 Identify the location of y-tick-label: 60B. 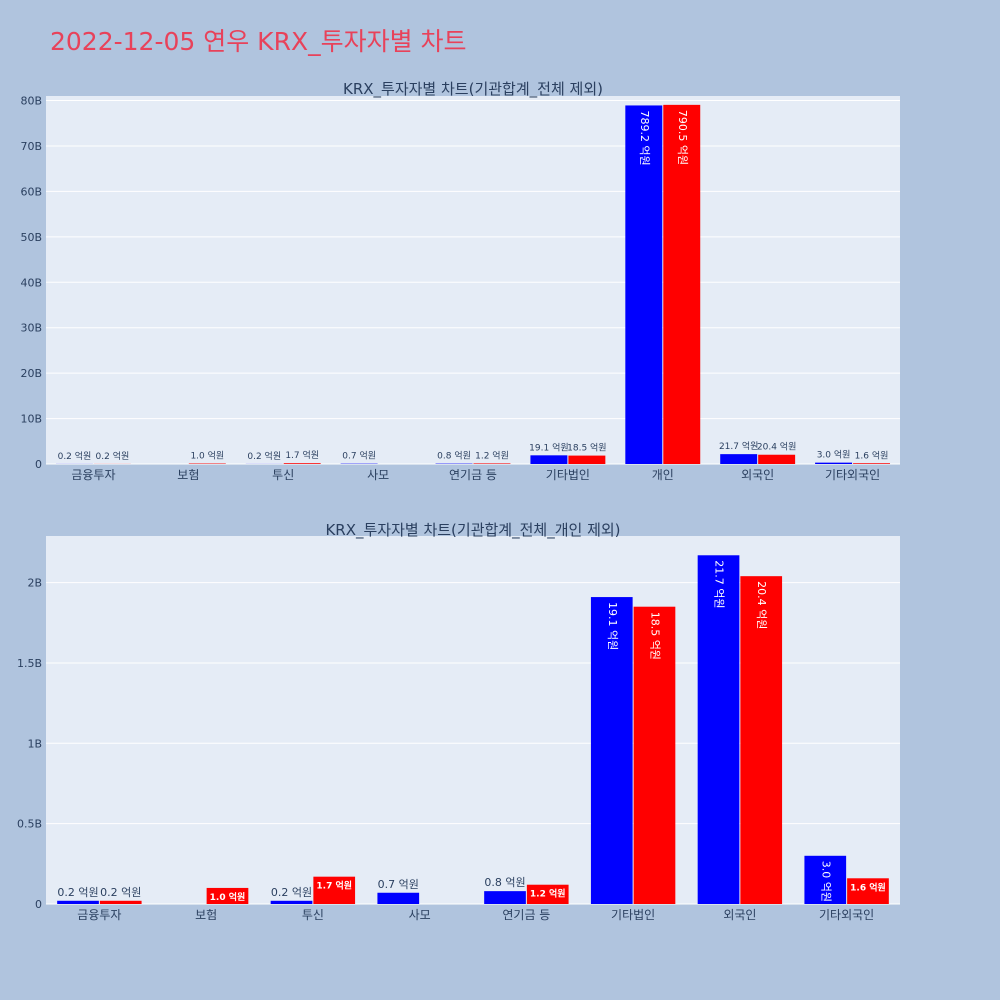
(31, 191).